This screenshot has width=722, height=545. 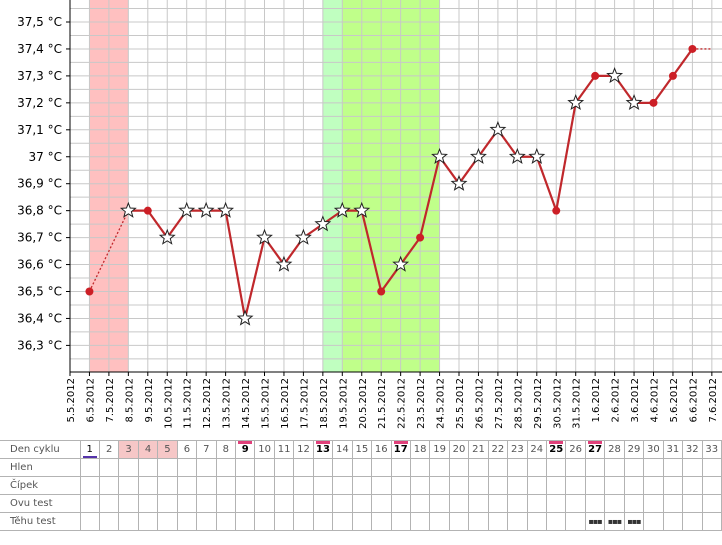 What do you see at coordinates (595, 449) in the screenshot?
I see `cycle-day-number: 27` at bounding box center [595, 449].